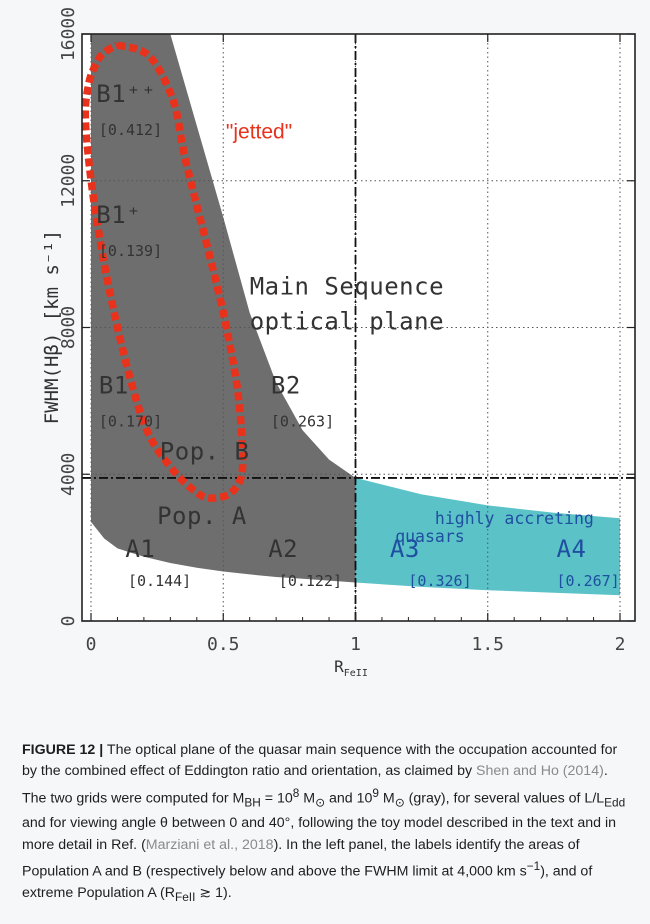 The width and height of the screenshot is (650, 924). What do you see at coordinates (347, 321) in the screenshot?
I see `annotation-5: optical plane` at bounding box center [347, 321].